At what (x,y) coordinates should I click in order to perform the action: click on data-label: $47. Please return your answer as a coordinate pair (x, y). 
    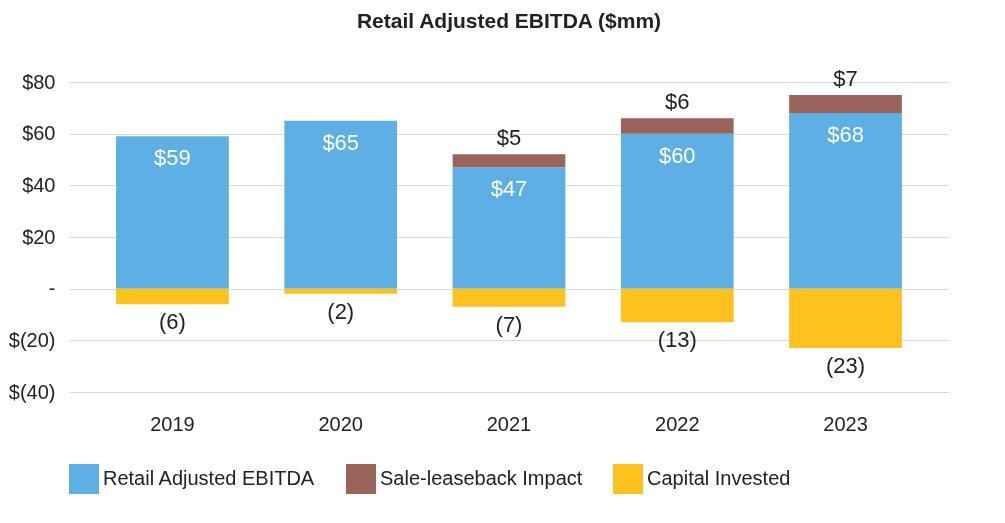
    Looking at the image, I should click on (509, 189).